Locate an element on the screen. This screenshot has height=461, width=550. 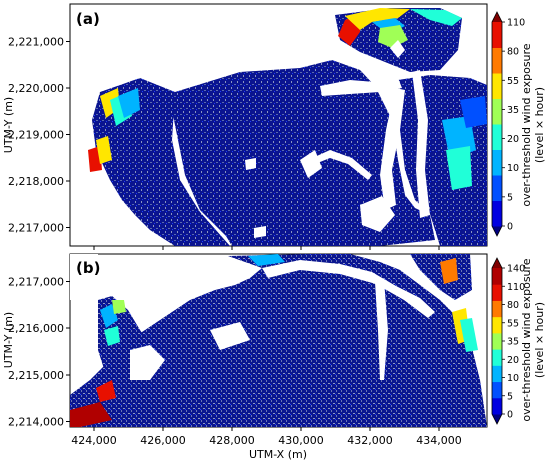
ytick-label: 2,221,000 is located at coordinates (36, 42).